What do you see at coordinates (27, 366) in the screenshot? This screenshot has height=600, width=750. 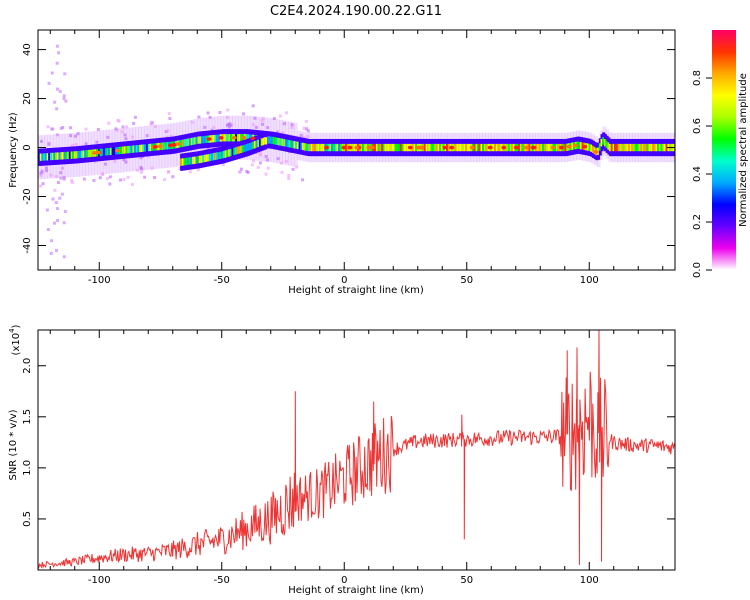 I see `y-tick-label: 2.0` at bounding box center [27, 366].